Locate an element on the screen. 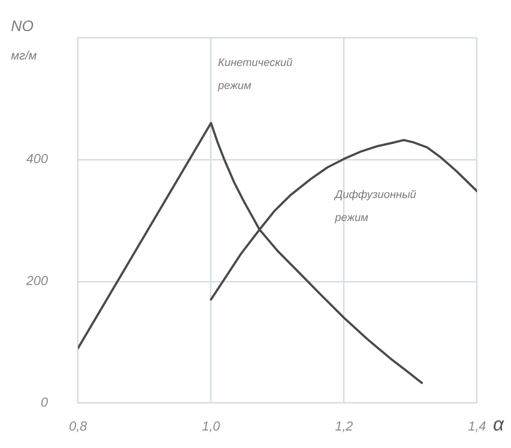 The image size is (511, 448). x-tick-label: 1,0 is located at coordinates (211, 426).